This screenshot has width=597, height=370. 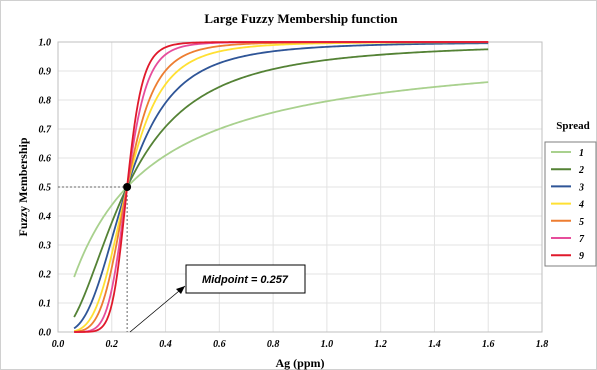 I want to click on y-tick-label-9: 0.9, so click(x=45, y=72).